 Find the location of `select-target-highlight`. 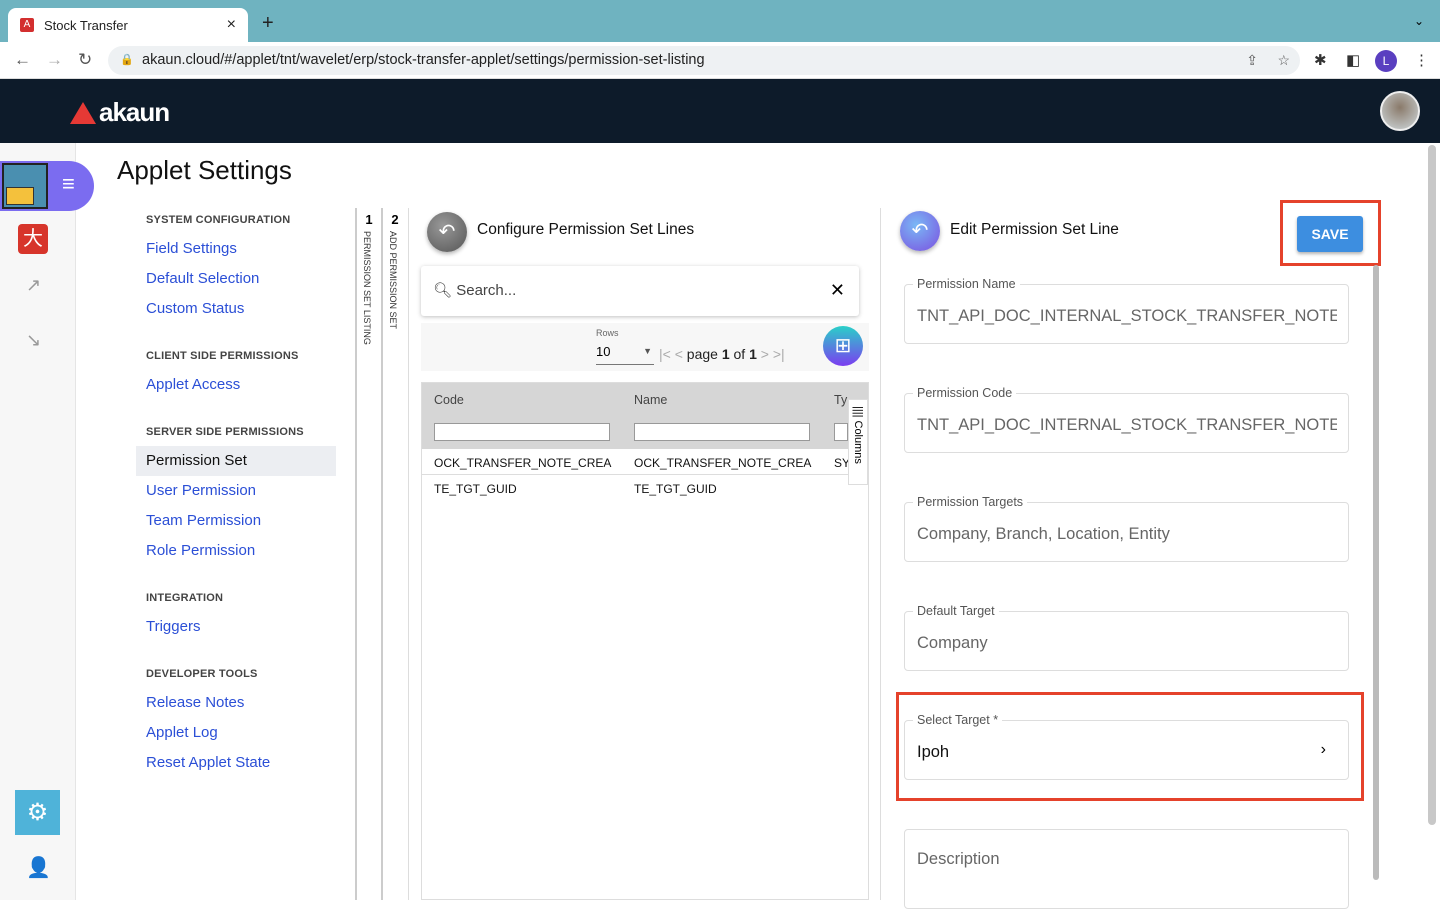

select-target-highlight is located at coordinates (1130, 746).